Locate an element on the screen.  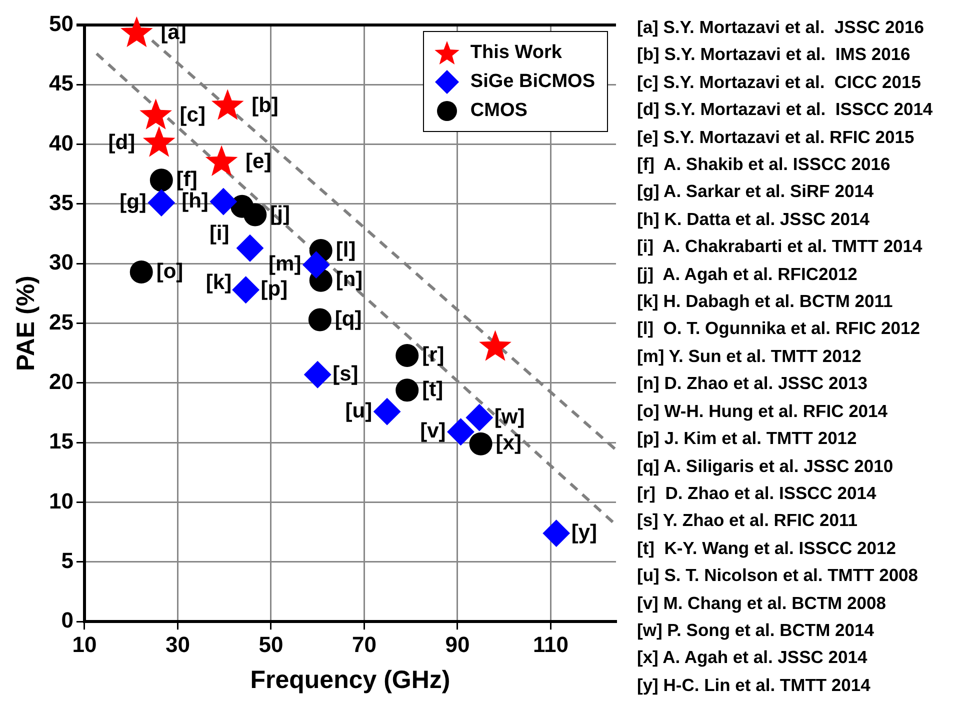
text: [w] P. Song et al. BCTM 2014 is located at coordinates (756, 630).